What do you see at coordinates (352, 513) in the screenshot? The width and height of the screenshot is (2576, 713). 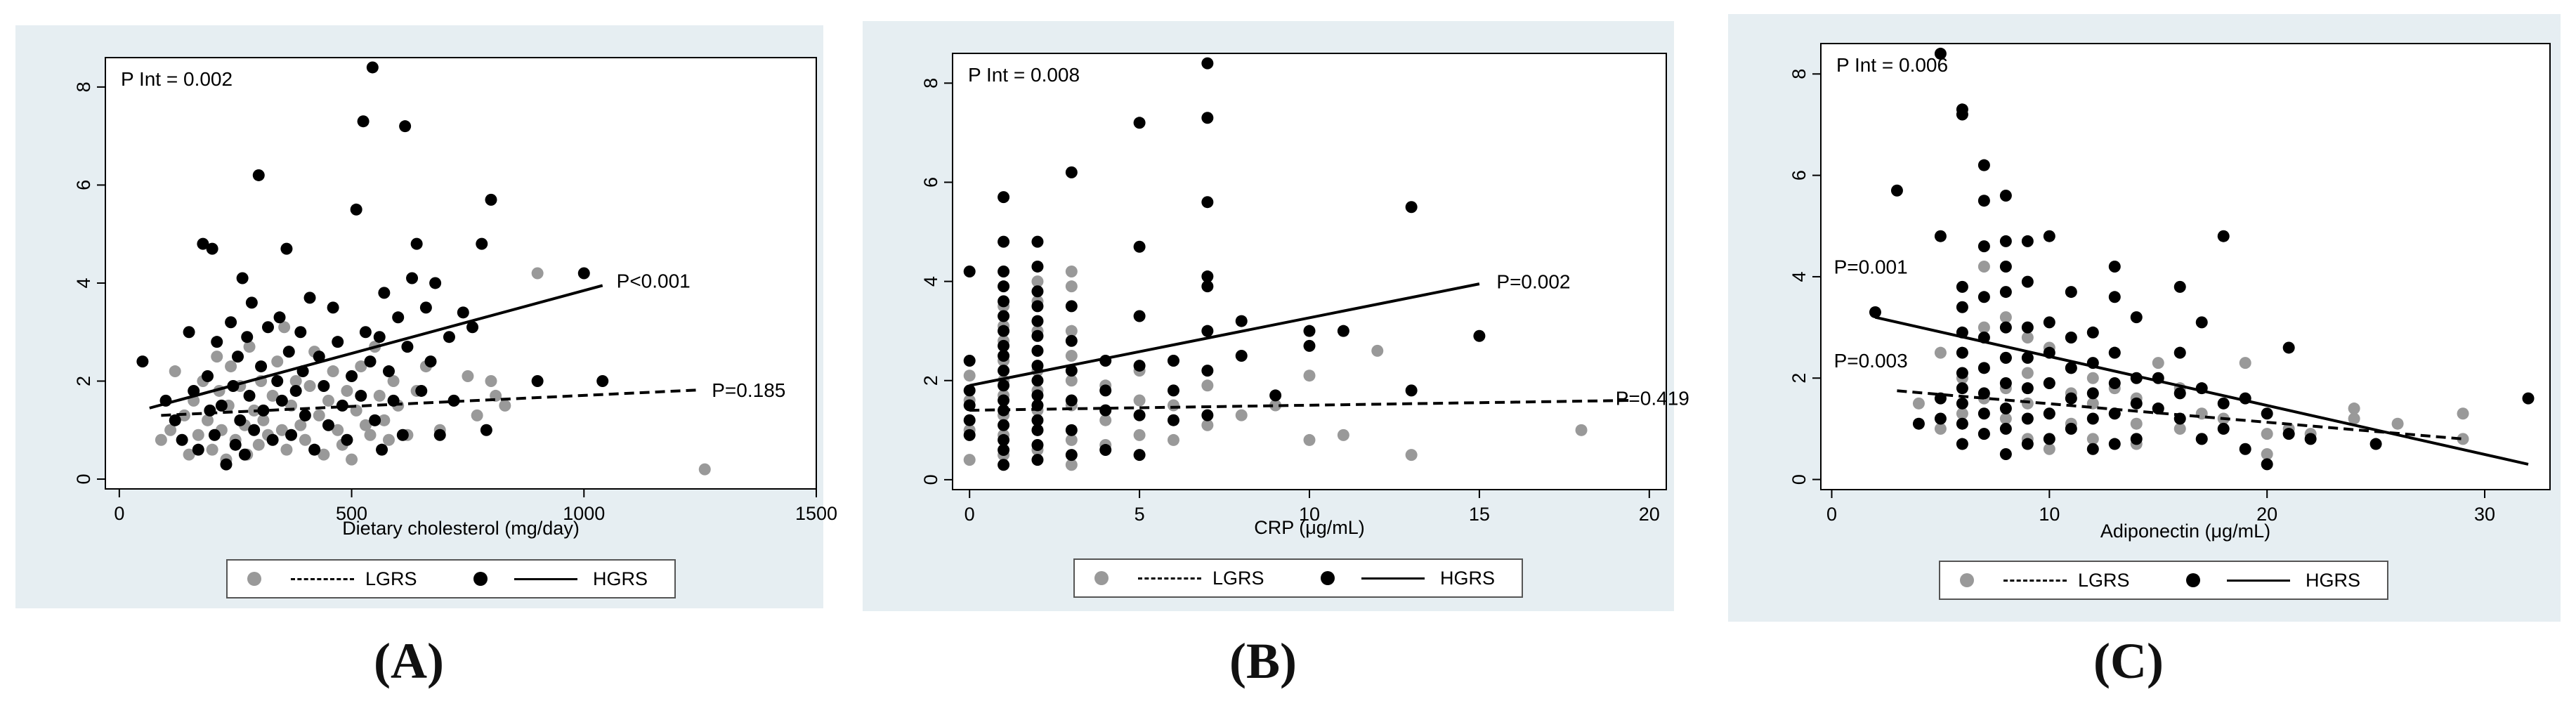 I see `x-tick-label: 500` at bounding box center [352, 513].